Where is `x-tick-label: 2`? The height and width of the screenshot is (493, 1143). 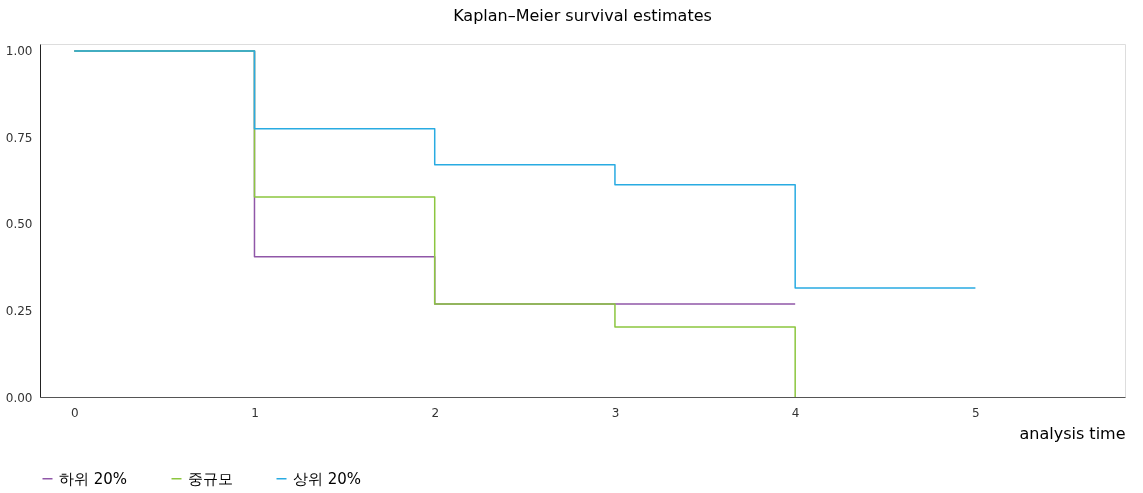 x-tick-label: 2 is located at coordinates (435, 412).